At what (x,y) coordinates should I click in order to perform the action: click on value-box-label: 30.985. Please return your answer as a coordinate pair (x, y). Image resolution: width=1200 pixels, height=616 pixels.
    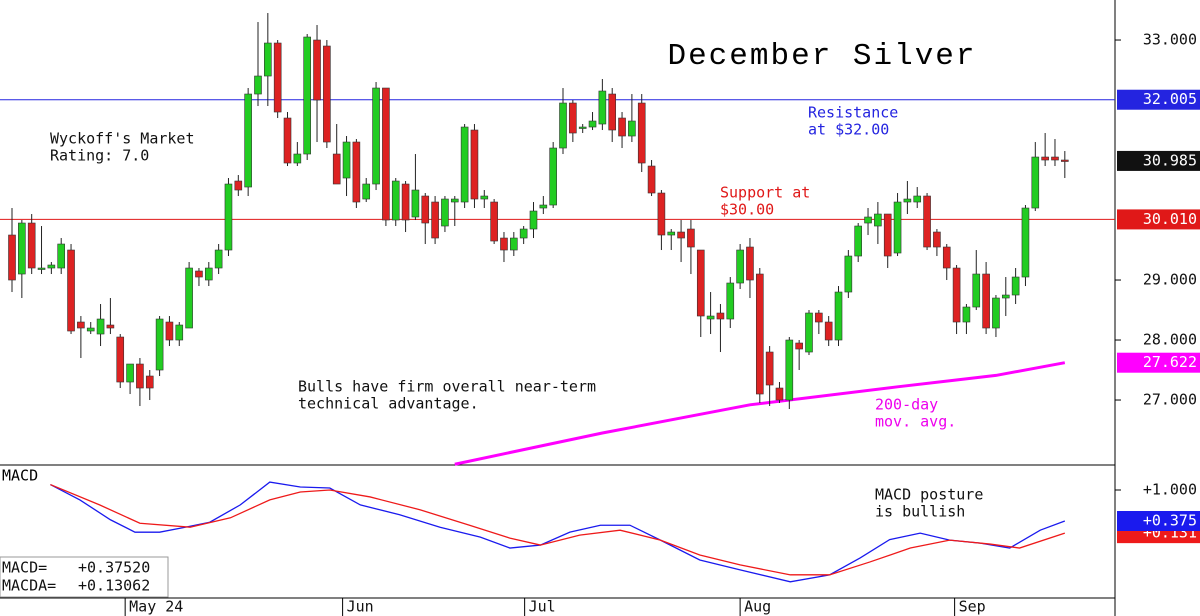
    Looking at the image, I should click on (1170, 160).